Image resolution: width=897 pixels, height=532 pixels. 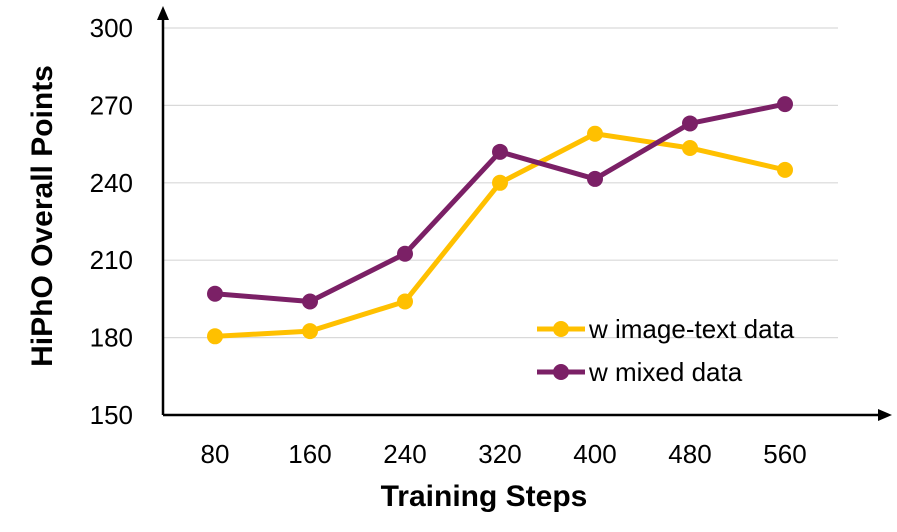 What do you see at coordinates (404, 454) in the screenshot?
I see `x-tick-label-240: 240` at bounding box center [404, 454].